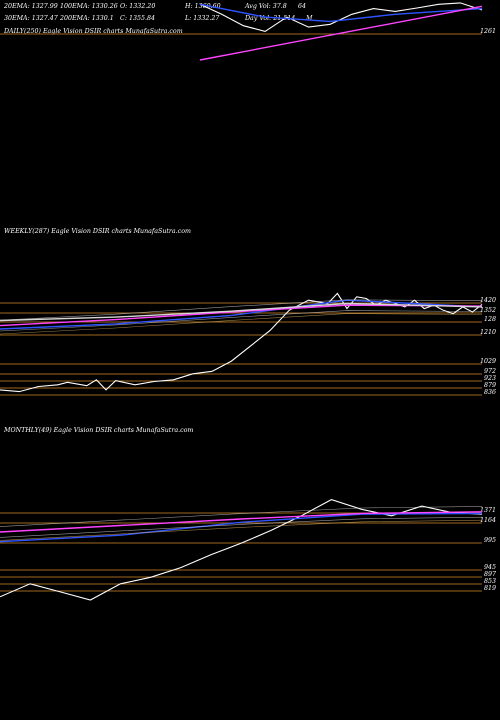 This screenshot has height=720, width=500. I want to click on level-label: 1352, so click(488, 310).